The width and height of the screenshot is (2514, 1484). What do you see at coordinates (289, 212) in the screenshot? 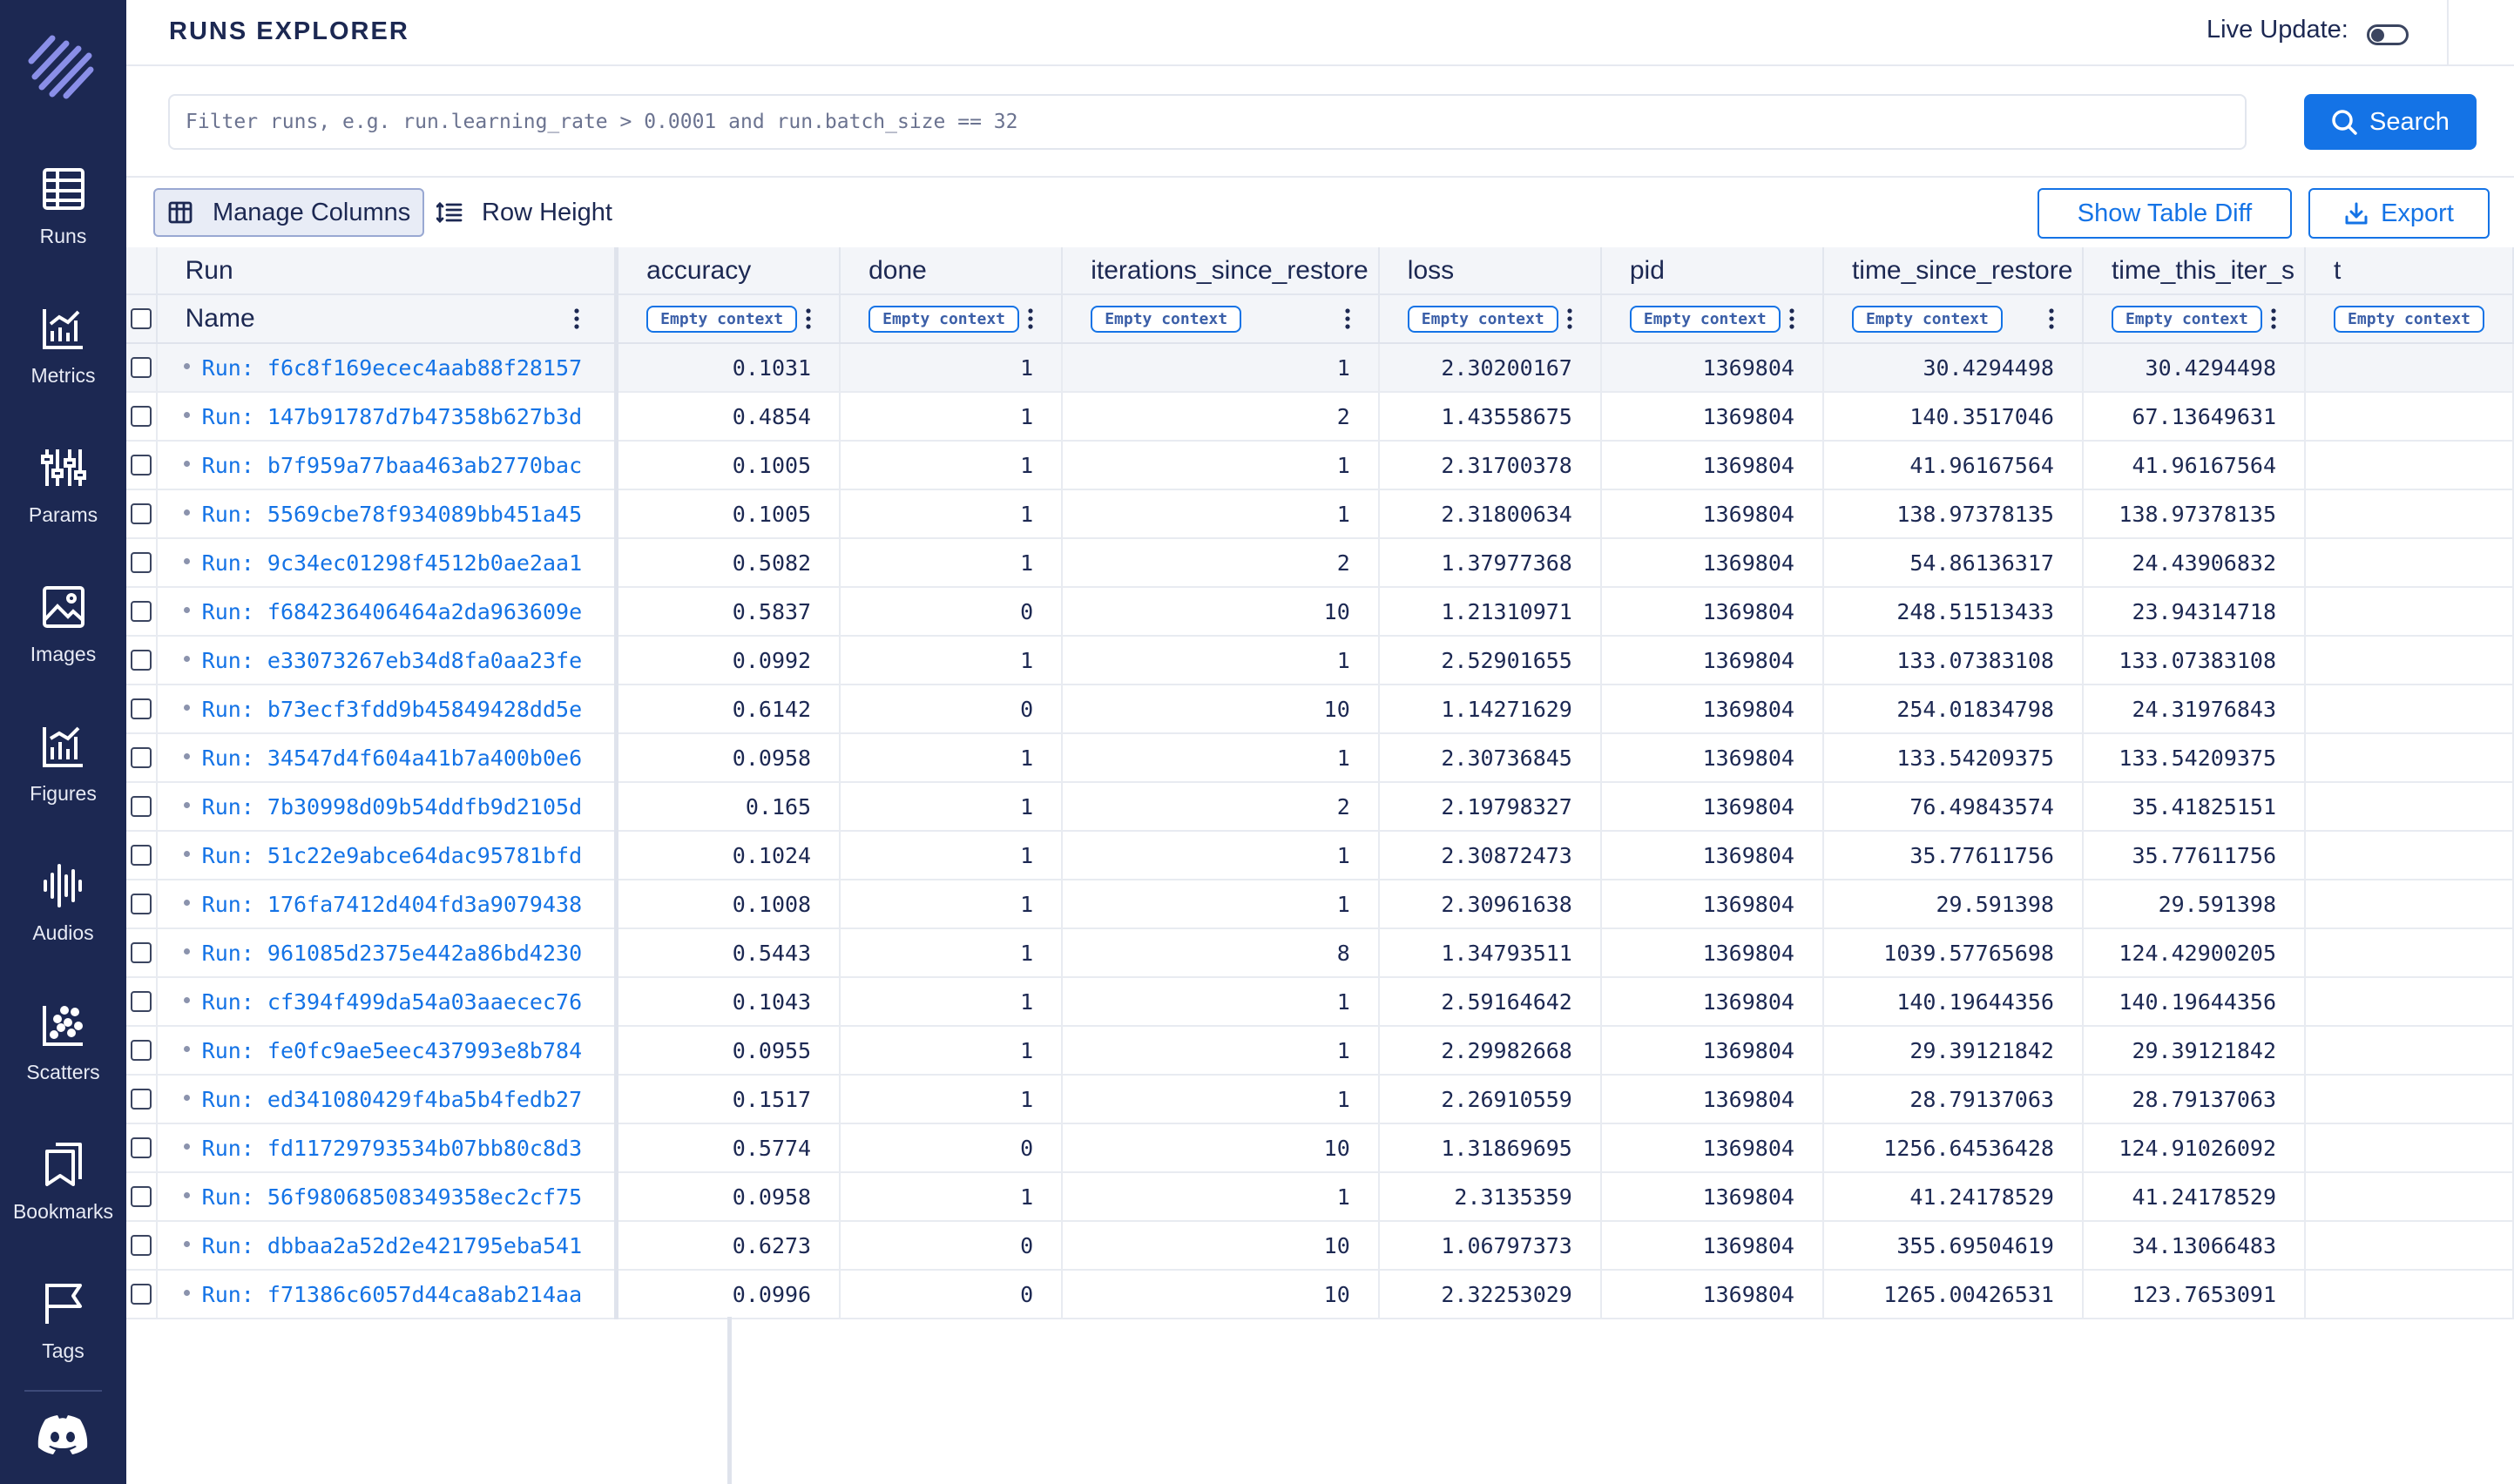
I see `manage-columns-button: Manage Columns` at bounding box center [289, 212].